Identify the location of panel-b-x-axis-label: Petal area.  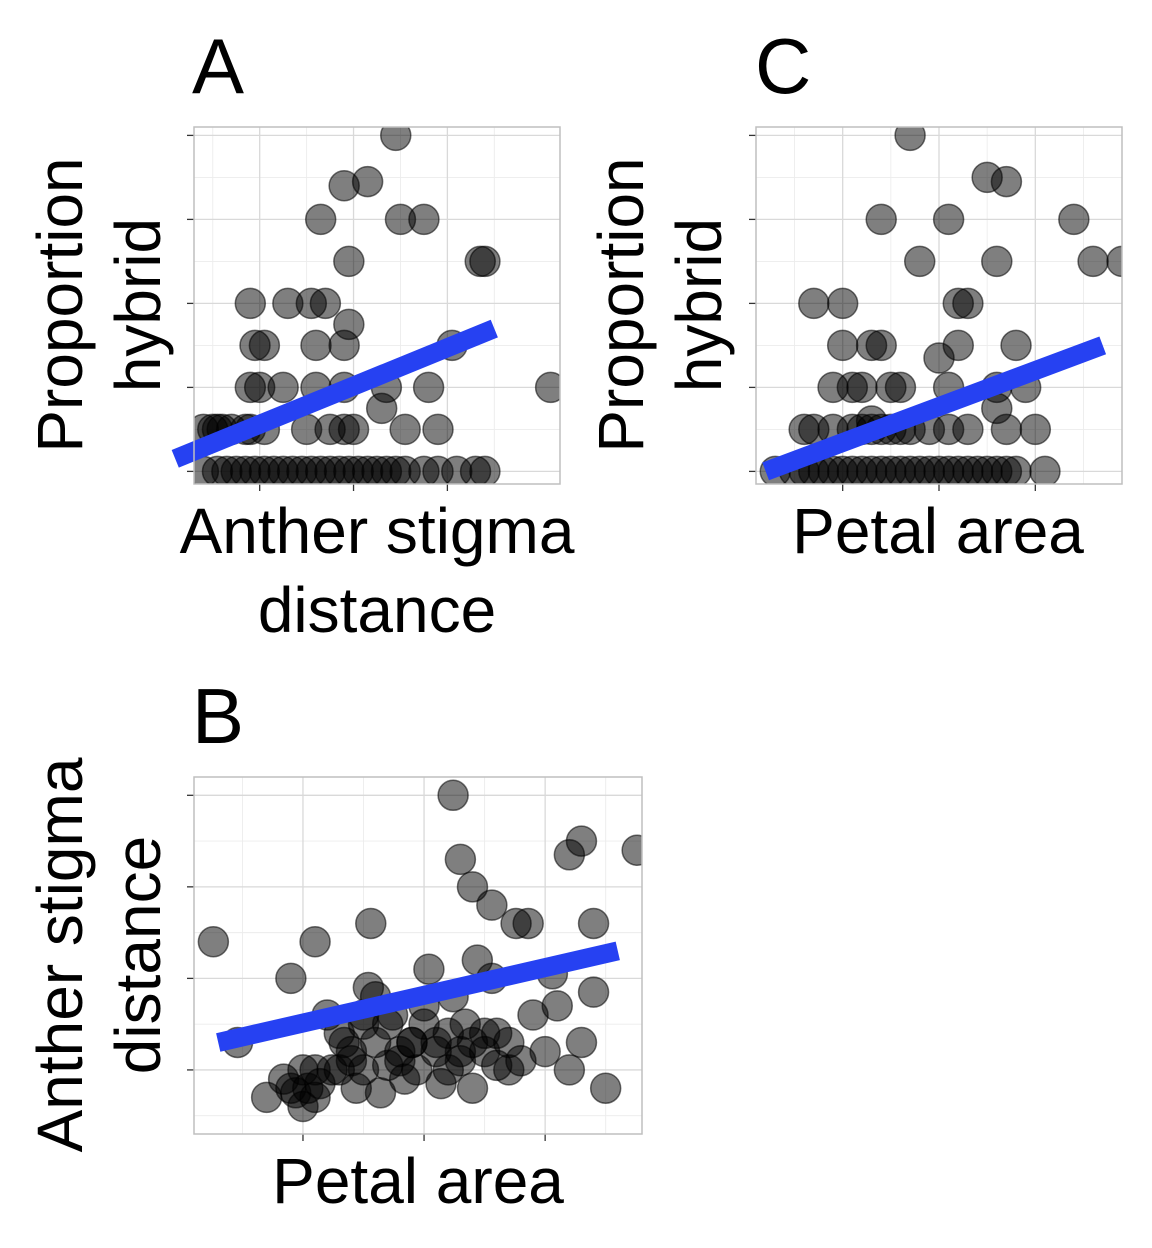
(418, 1181).